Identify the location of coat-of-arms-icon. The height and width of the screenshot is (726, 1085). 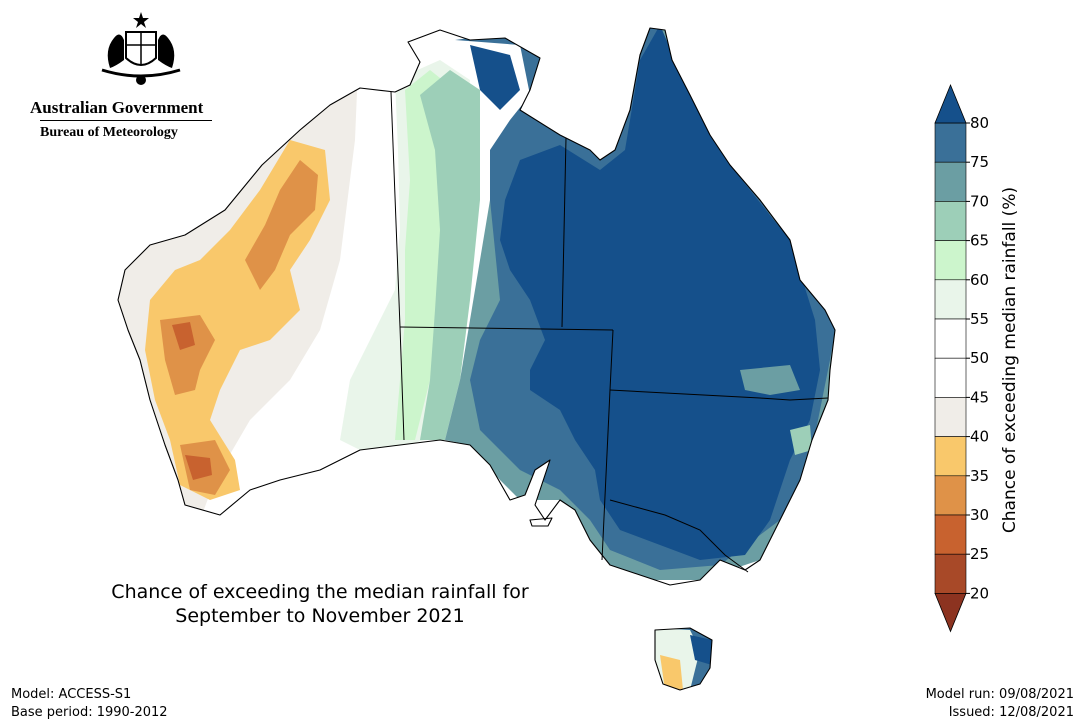
(141, 48).